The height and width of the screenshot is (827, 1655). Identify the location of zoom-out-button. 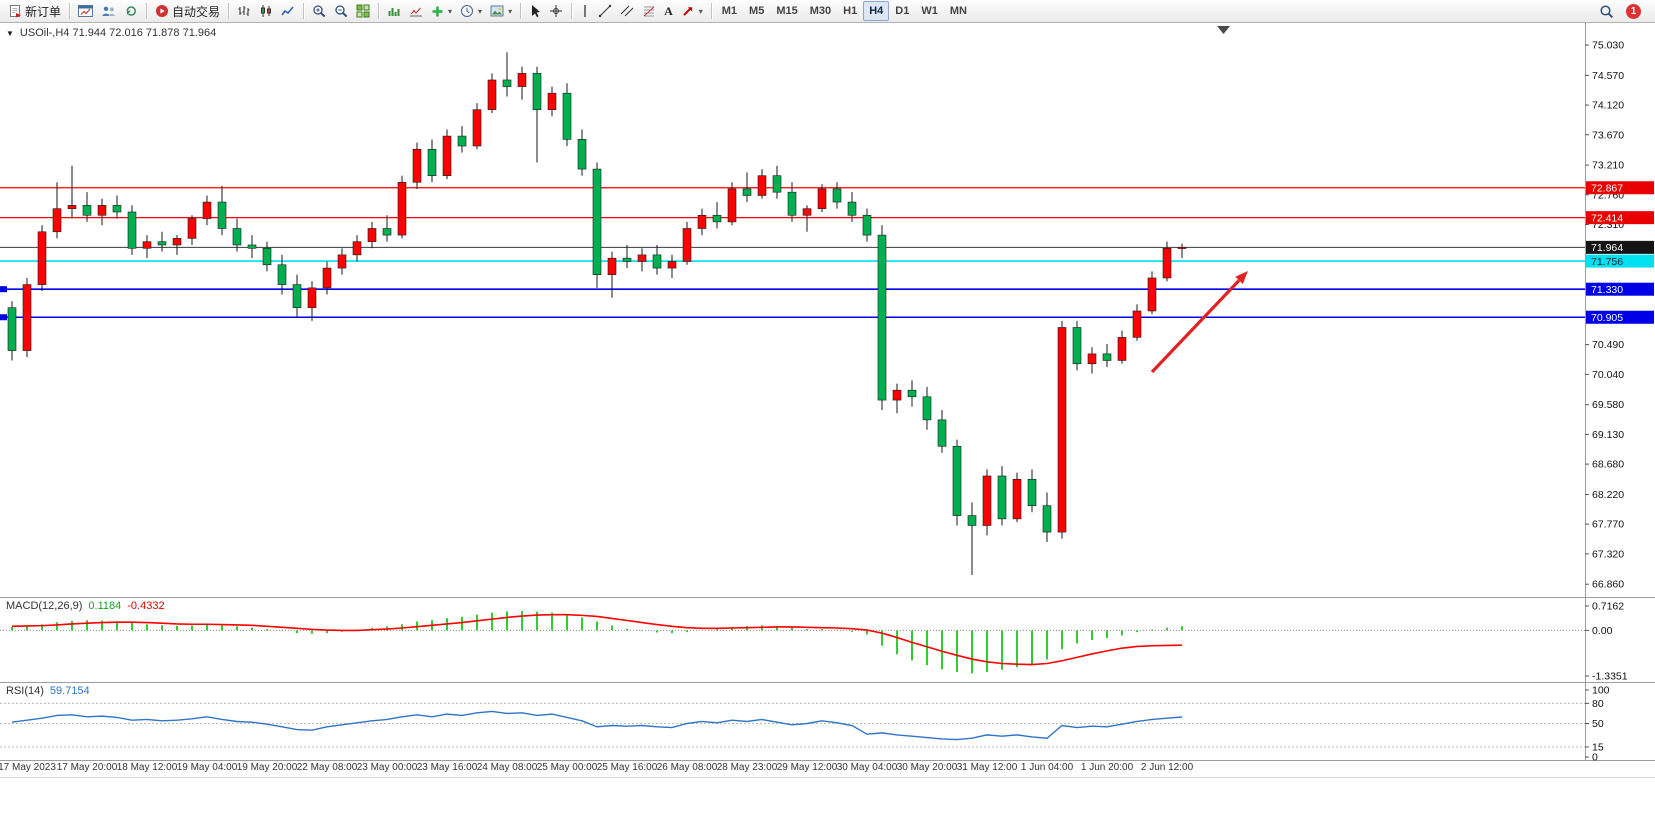
(341, 11).